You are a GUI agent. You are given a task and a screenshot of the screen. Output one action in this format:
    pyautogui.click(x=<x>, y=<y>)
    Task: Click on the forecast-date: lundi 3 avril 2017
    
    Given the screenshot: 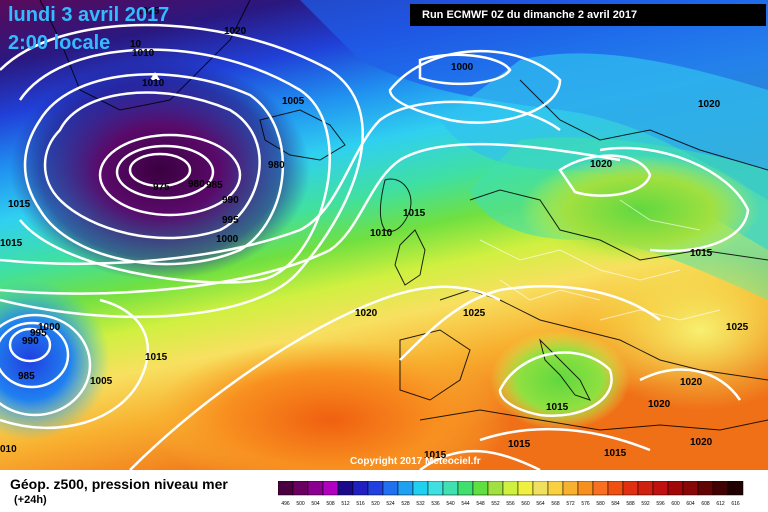 What is the action you would take?
    pyautogui.click(x=89, y=15)
    